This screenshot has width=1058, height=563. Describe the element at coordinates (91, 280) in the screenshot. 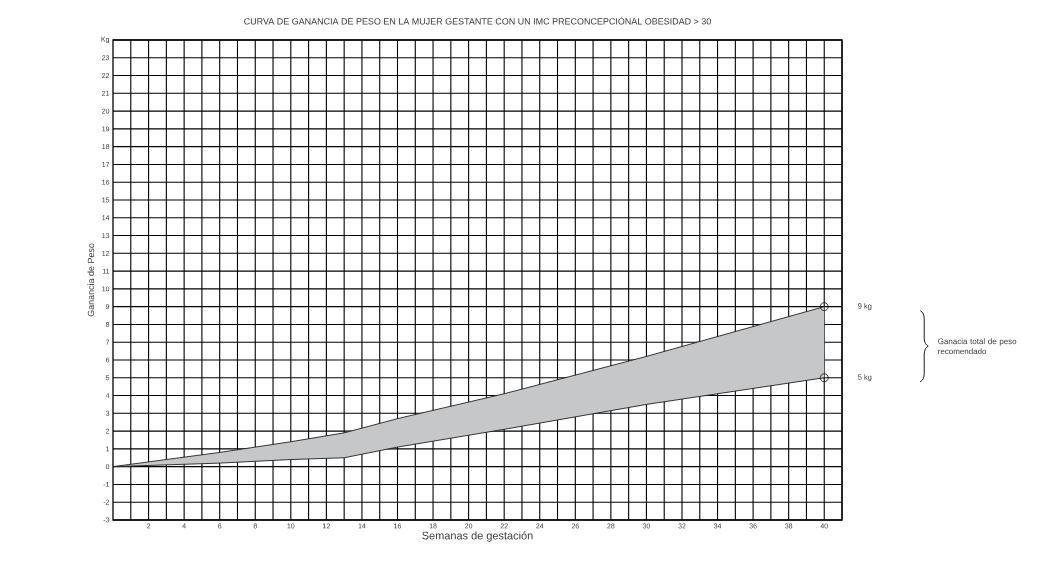

I see `y-axis-title: Ganancia de Peso` at that location.